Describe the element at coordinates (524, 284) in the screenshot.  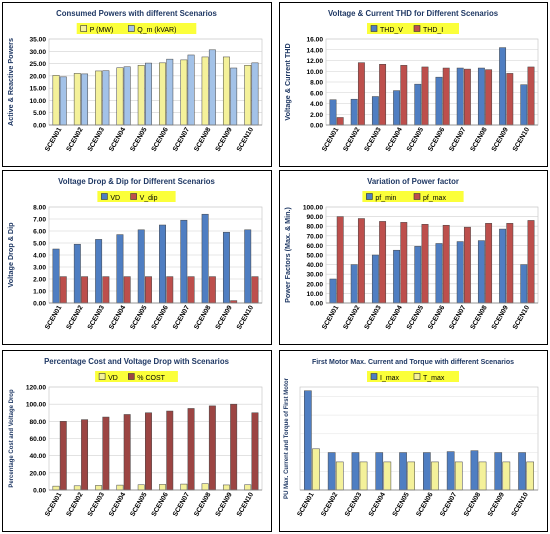
I see `bar-pf-min-scen10` at that location.